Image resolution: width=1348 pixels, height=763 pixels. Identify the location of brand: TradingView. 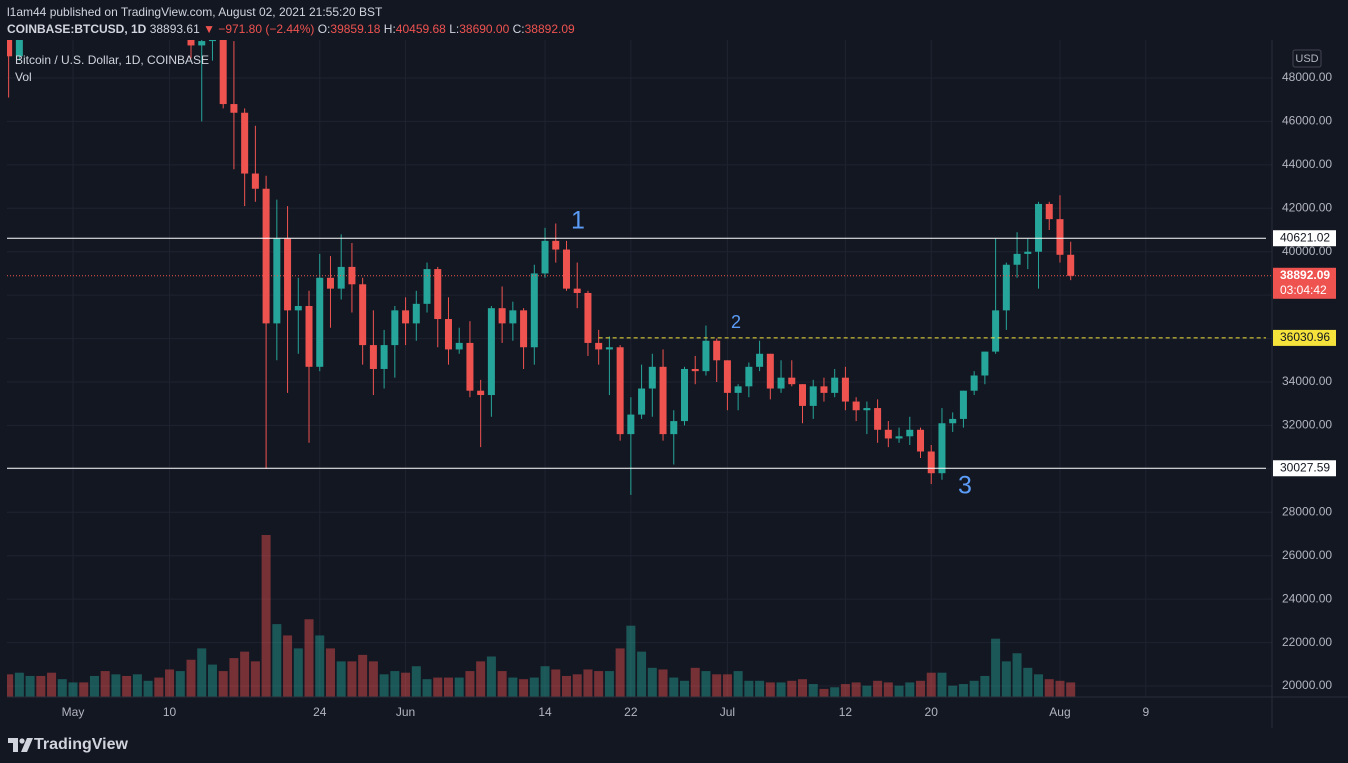
(81, 744).